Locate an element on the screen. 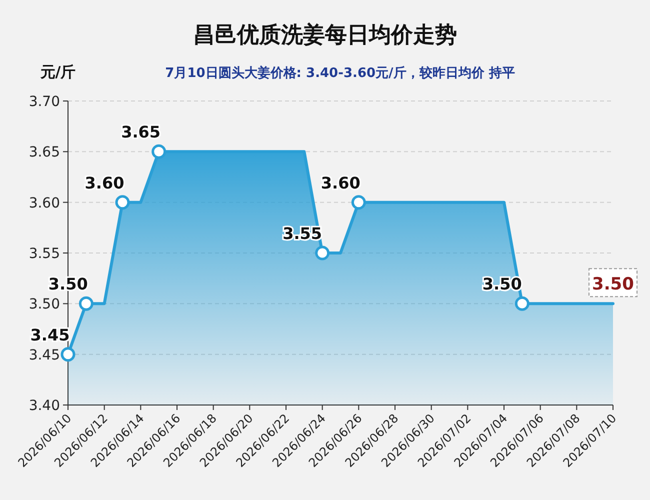  y-tick-label: 3.45 is located at coordinates (44, 355).